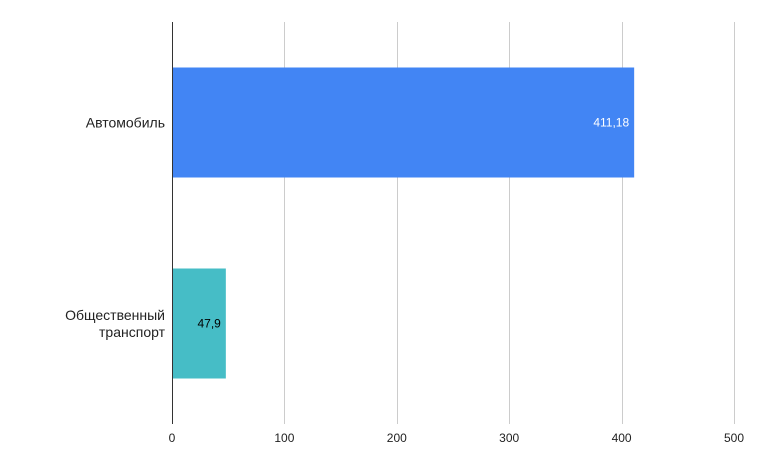 Image resolution: width=757 pixels, height=473 pixels. What do you see at coordinates (734, 438) in the screenshot?
I see `x-tick-label-500: 500` at bounding box center [734, 438].